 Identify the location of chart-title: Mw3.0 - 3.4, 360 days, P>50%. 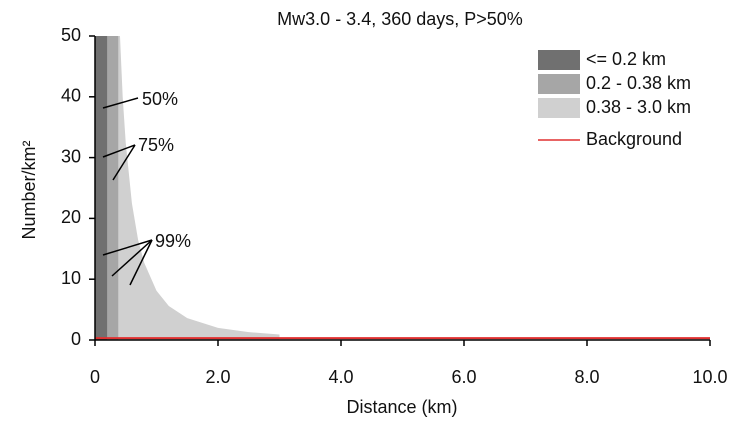
(400, 19).